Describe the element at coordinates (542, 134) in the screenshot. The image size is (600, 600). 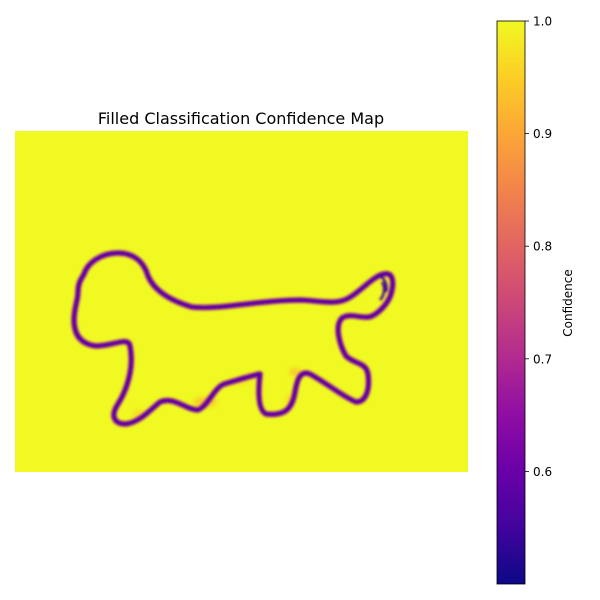
I see `colorbar-tick-label: 0.9` at that location.